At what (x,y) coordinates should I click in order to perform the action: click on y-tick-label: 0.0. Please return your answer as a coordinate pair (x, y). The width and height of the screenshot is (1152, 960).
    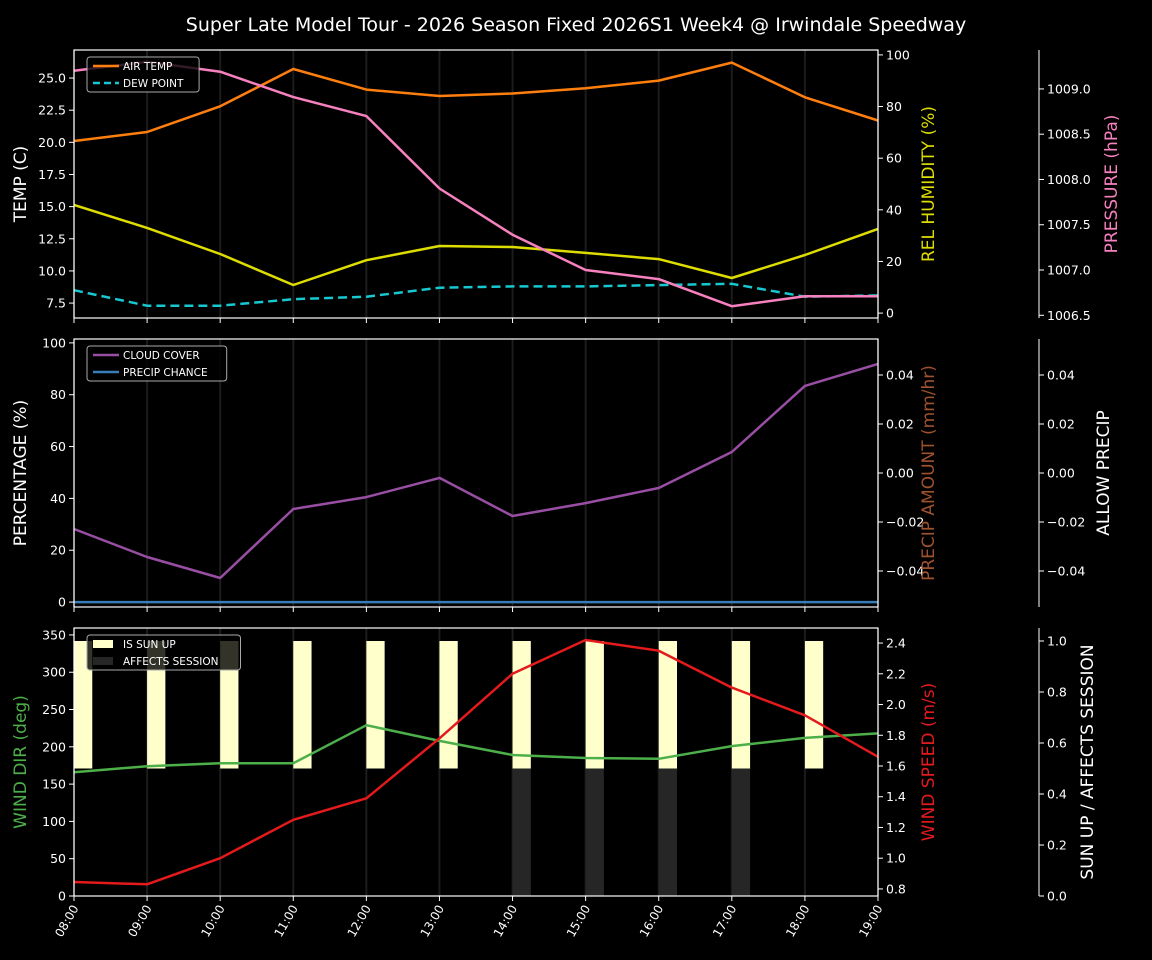
    Looking at the image, I should click on (1057, 896).